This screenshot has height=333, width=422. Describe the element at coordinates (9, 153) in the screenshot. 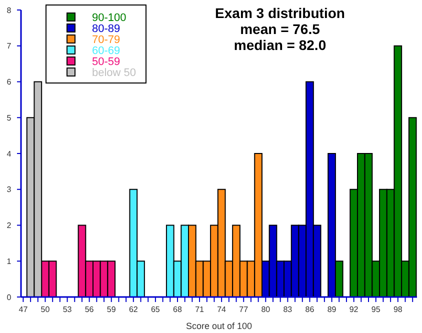

I see `y-tick-label: 4` at that location.